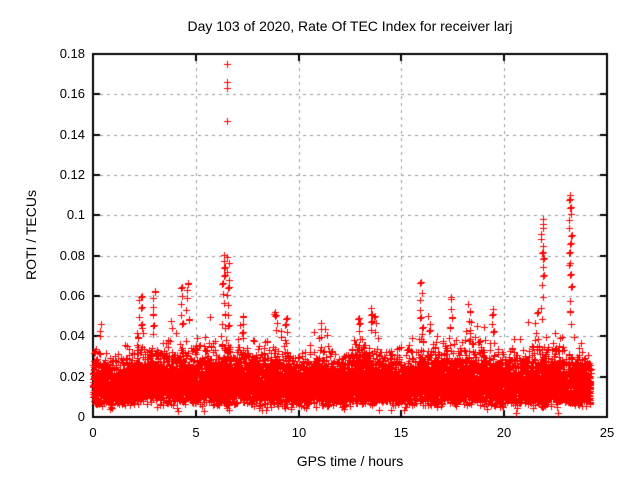 The image size is (640, 480). I want to click on y-tick-label: 0.16, so click(72, 93).